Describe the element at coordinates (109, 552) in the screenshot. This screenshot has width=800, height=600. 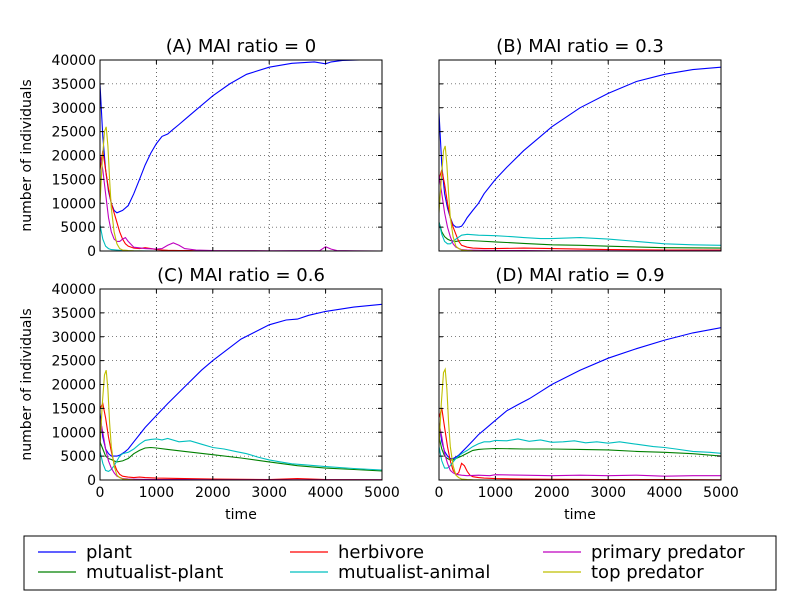
I see `legend-label: plant` at that location.